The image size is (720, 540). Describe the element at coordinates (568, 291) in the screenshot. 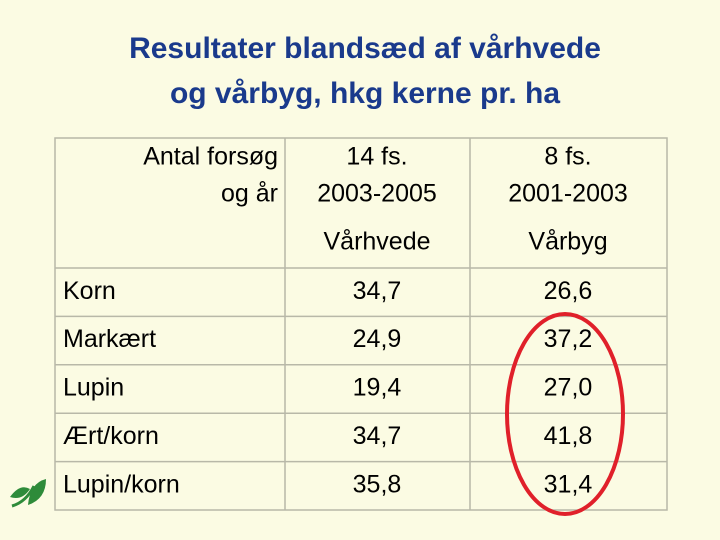

I see `cell: 26,6` at that location.